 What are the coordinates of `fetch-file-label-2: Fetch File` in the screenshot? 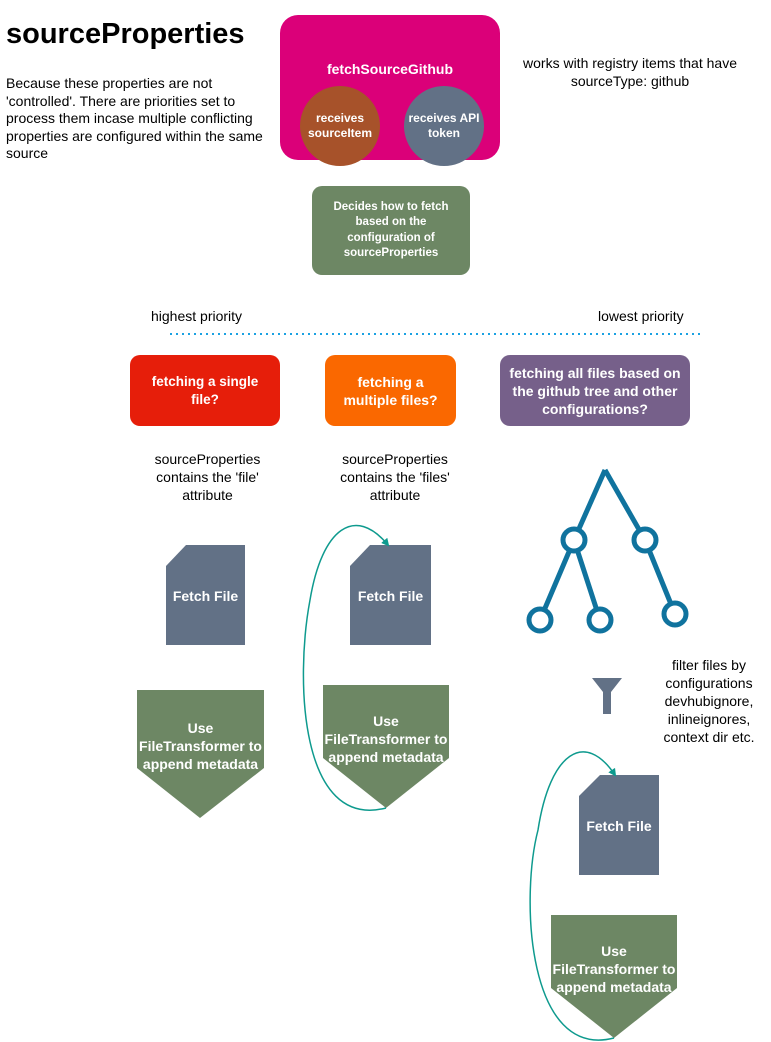 It's located at (390, 596).